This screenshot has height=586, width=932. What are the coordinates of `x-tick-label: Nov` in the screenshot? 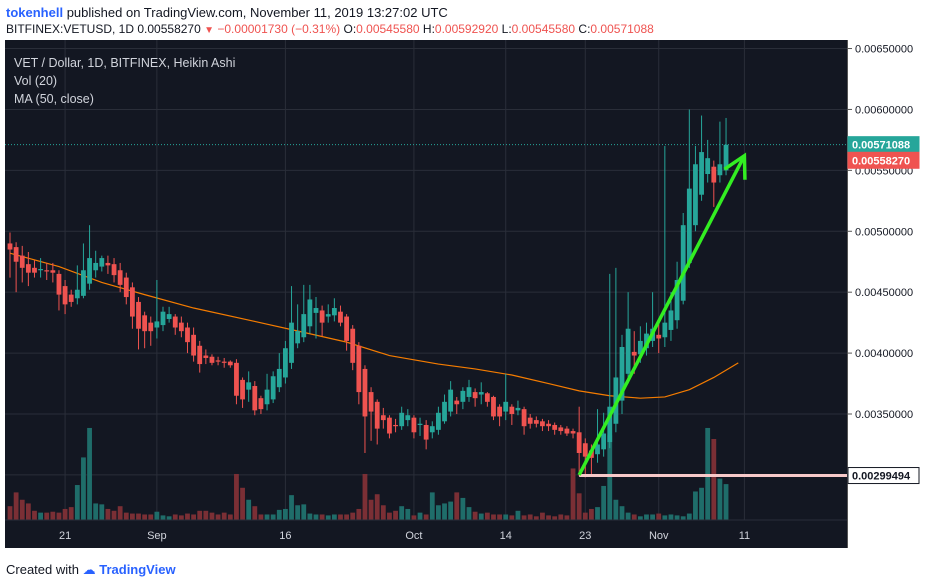 It's located at (659, 536).